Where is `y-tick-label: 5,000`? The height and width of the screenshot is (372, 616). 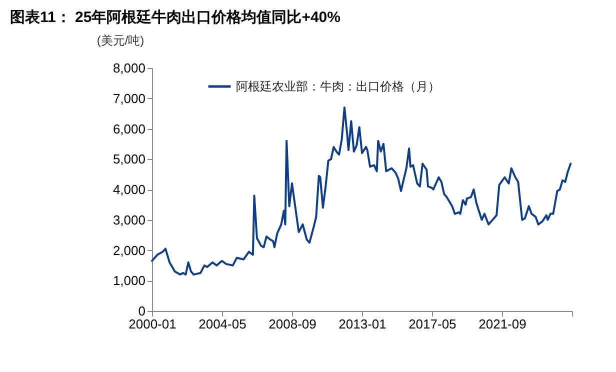 y-tick-label: 5,000 is located at coordinates (129, 159).